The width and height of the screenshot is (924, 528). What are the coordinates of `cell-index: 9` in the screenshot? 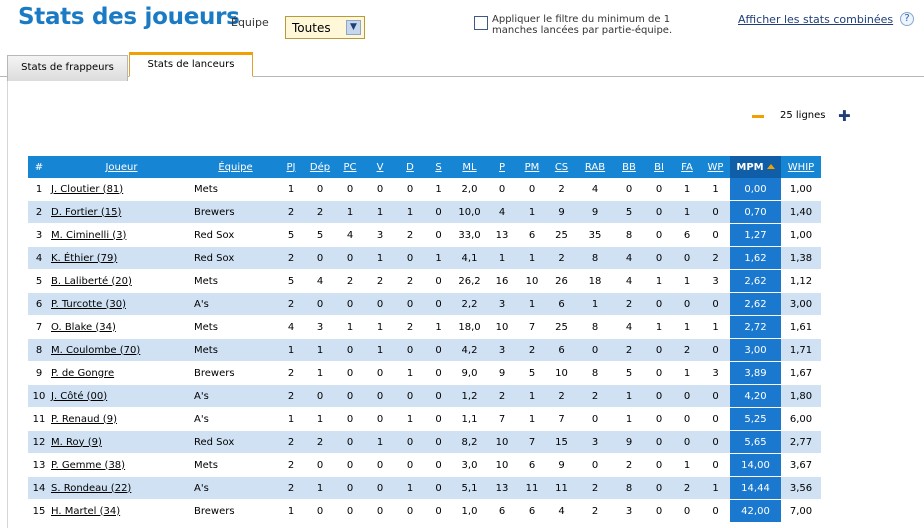 It's located at (39, 373).